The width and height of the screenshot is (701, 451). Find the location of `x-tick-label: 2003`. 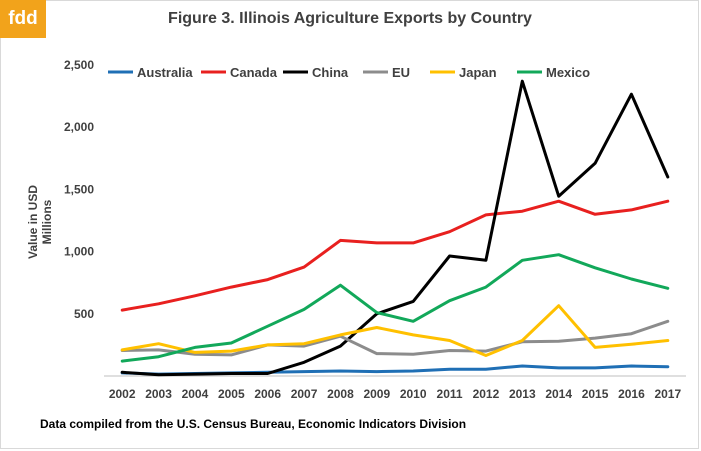

x-tick-label: 2003 is located at coordinates (158, 394).